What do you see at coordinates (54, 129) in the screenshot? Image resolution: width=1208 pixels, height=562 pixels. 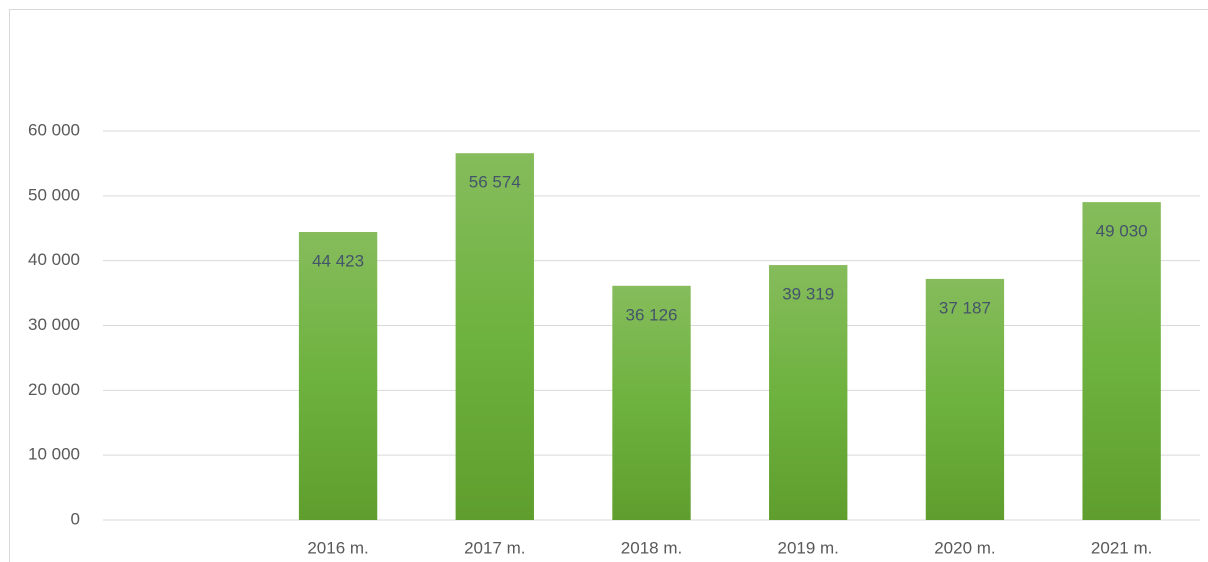 I see `y-tick-label: 60 000` at bounding box center [54, 129].